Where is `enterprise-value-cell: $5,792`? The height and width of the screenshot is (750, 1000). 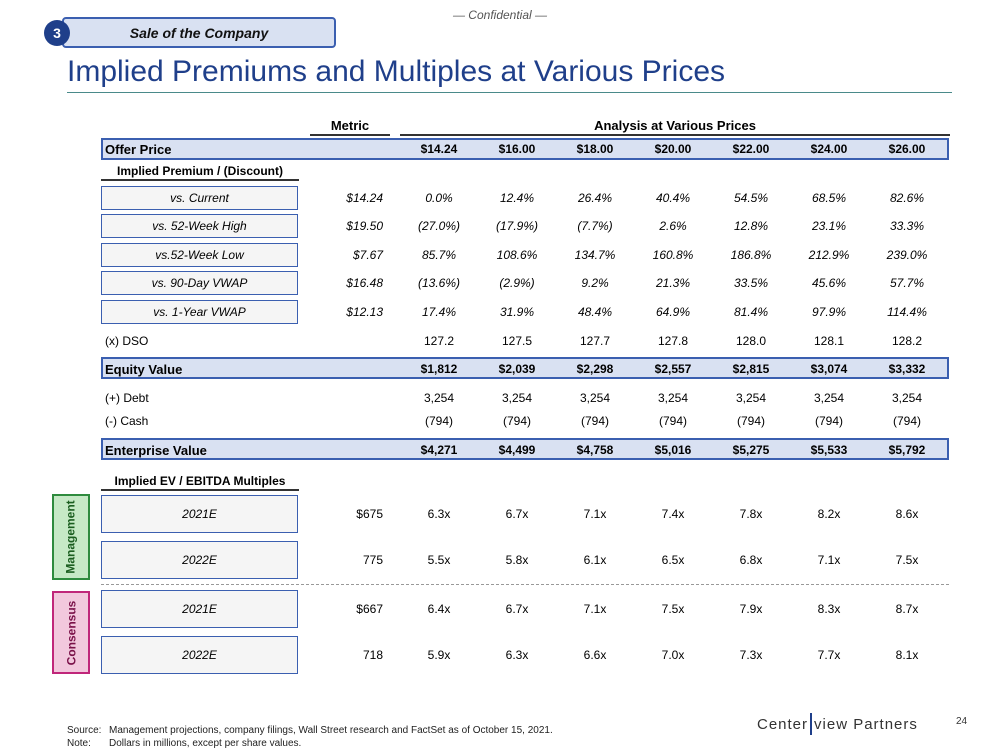
enterprise-value-cell: $5,792 is located at coordinates (907, 450).